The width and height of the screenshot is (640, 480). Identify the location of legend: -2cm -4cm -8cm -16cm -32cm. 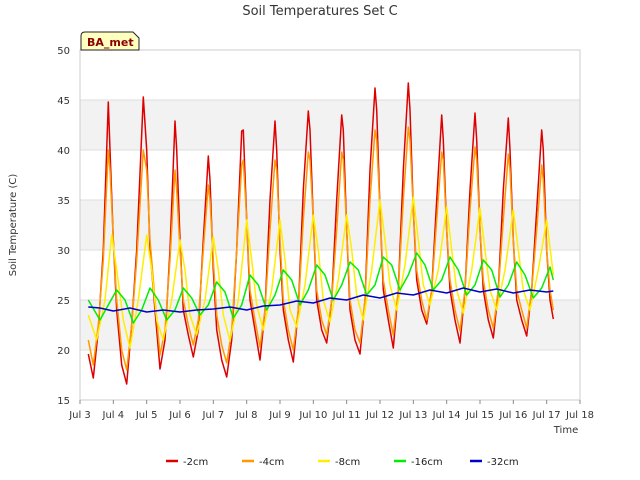
(342, 462).